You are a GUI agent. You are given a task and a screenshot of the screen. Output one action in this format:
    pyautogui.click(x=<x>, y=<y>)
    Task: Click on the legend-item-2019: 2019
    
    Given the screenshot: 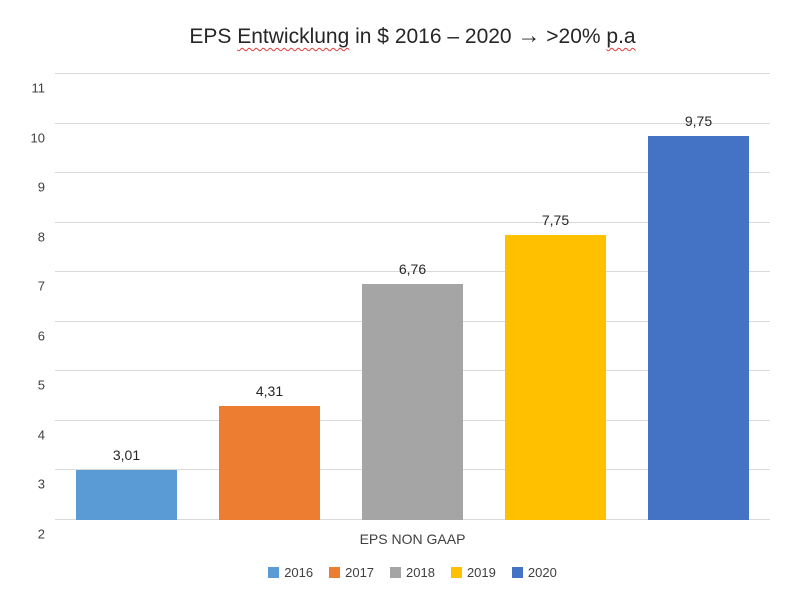 What is the action you would take?
    pyautogui.click(x=473, y=572)
    